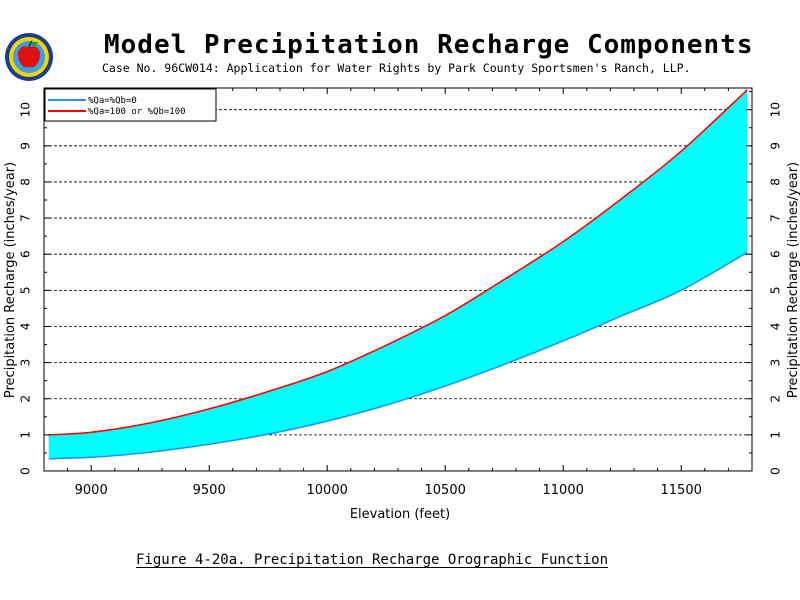 The height and width of the screenshot is (600, 800). What do you see at coordinates (26, 399) in the screenshot?
I see `y-tick-label-left: 2` at bounding box center [26, 399].